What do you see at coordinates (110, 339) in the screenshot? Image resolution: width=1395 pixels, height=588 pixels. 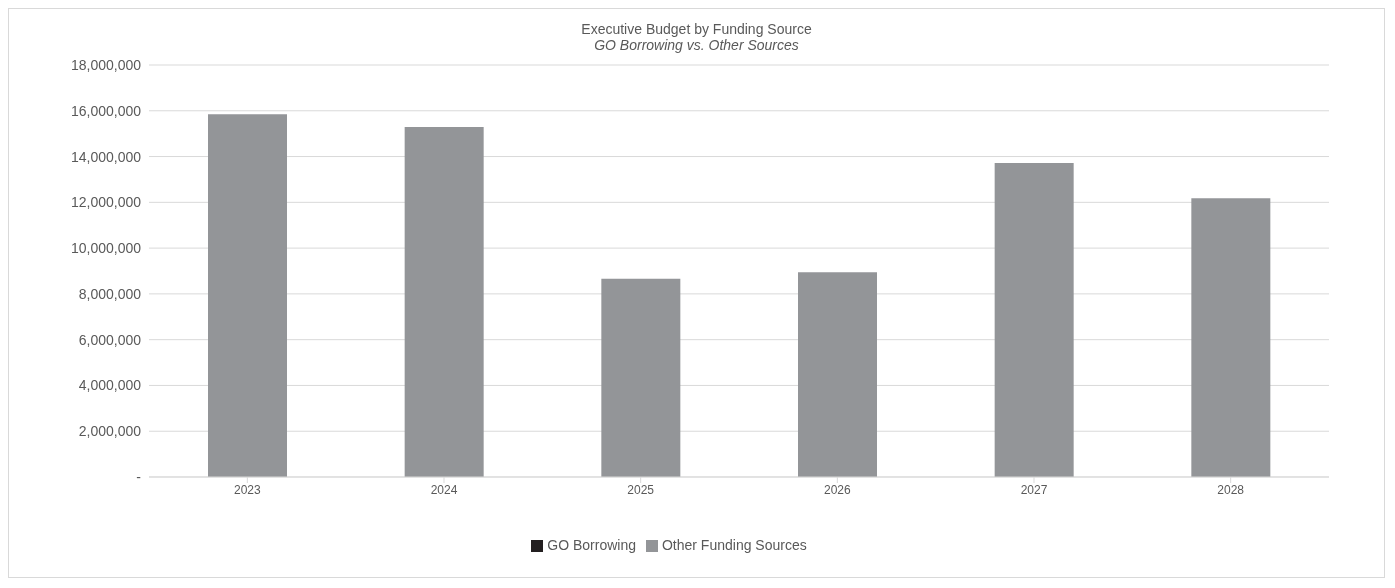 I see `y-tick-label: 6,000,000` at bounding box center [110, 339].